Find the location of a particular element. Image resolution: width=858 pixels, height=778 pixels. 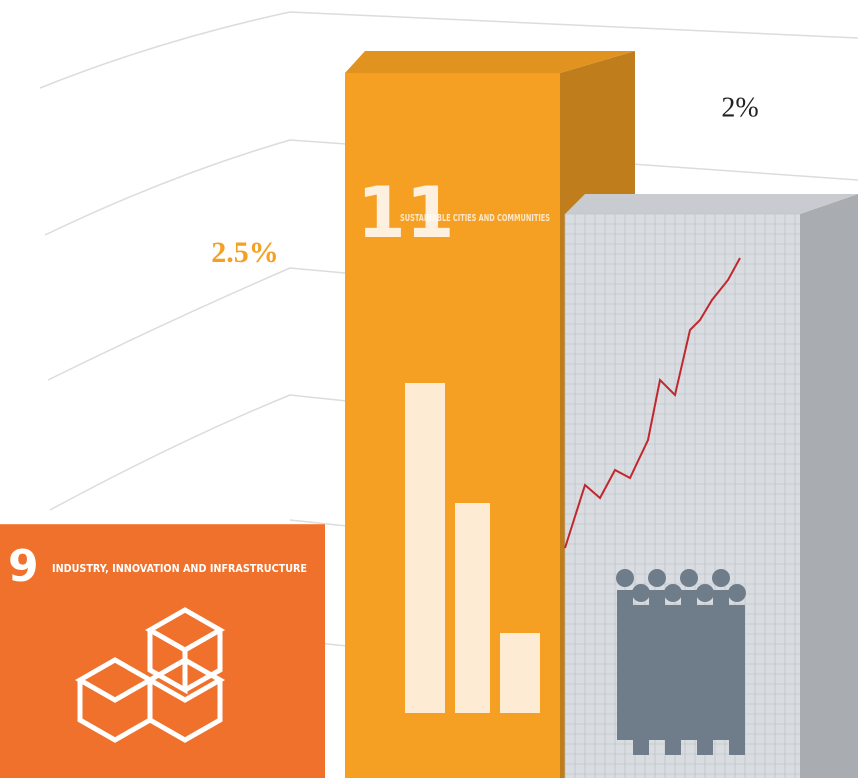

bar-side is located at coordinates (829, 486).